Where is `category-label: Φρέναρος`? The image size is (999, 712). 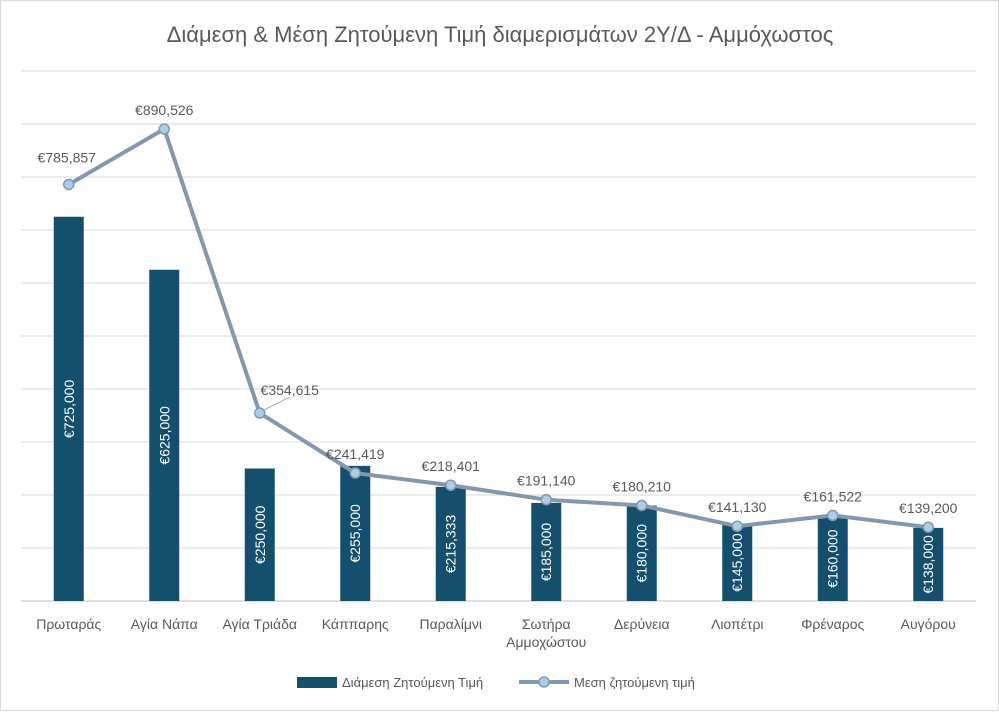 category-label: Φρέναρος is located at coordinates (832, 624).